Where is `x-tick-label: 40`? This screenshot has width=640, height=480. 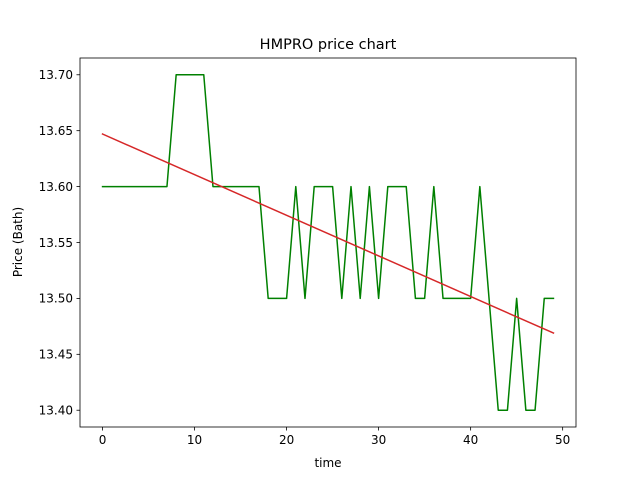
x-tick-label: 40 is located at coordinates (470, 440).